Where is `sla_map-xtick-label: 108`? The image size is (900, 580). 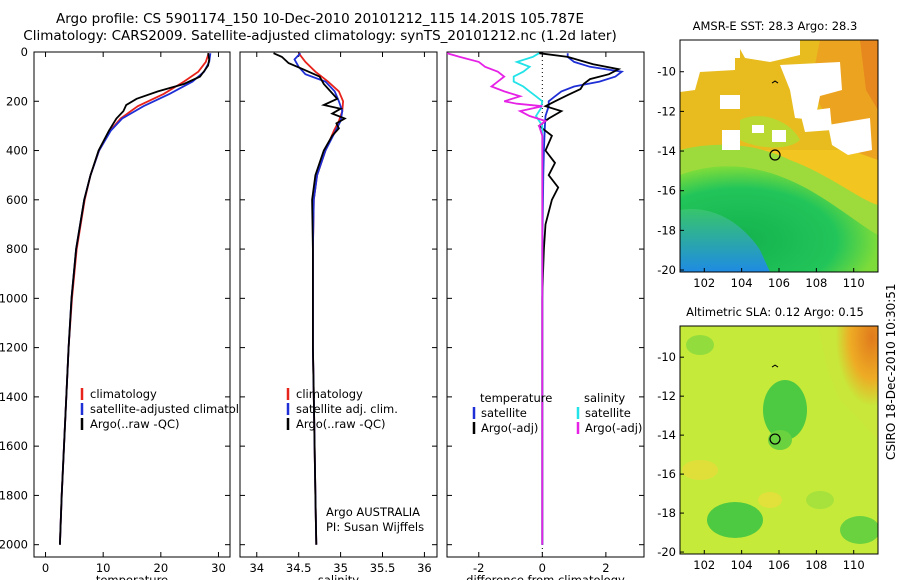 sla_map-xtick-label: 108 is located at coordinates (816, 565).